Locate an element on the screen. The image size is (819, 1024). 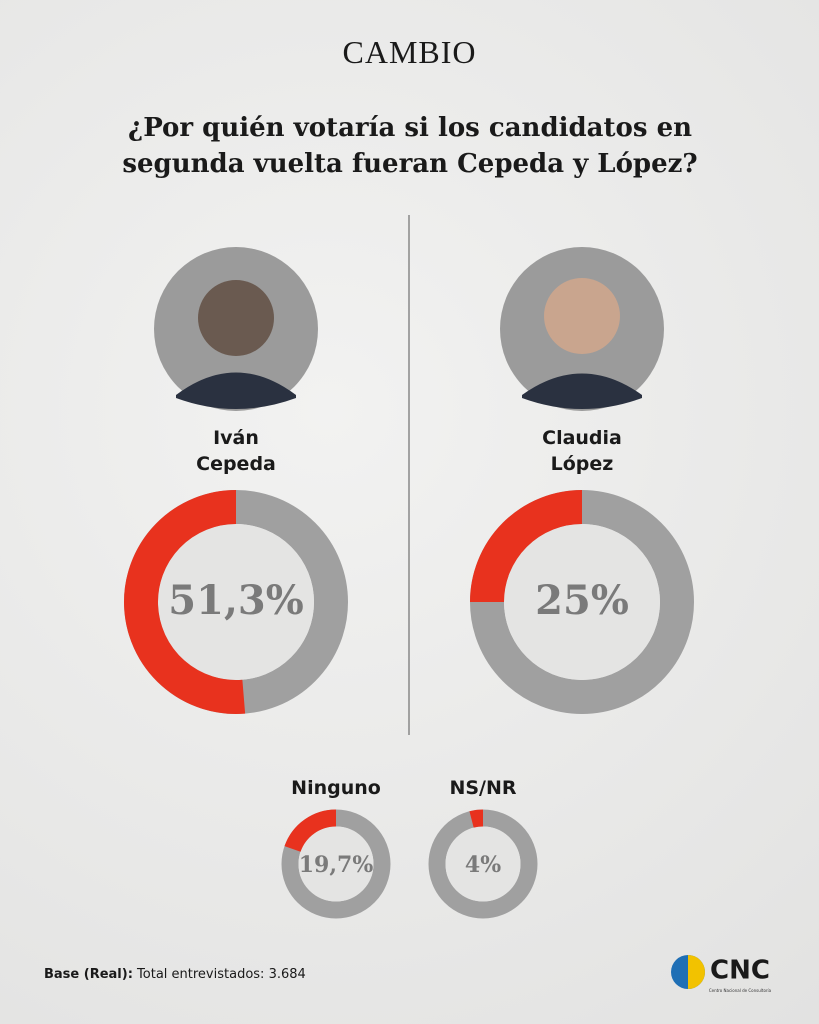
value-label: 4% is located at coordinates (483, 865).